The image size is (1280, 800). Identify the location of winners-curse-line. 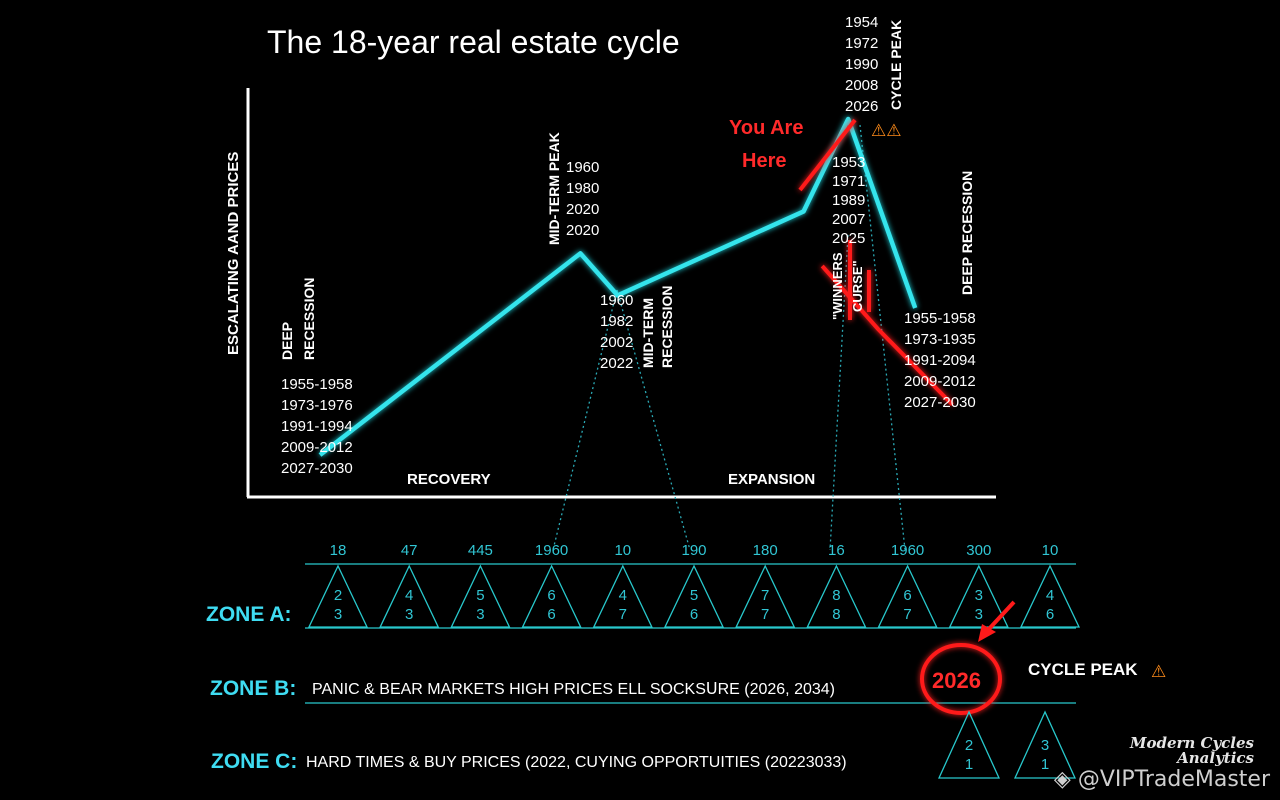
(887, 335).